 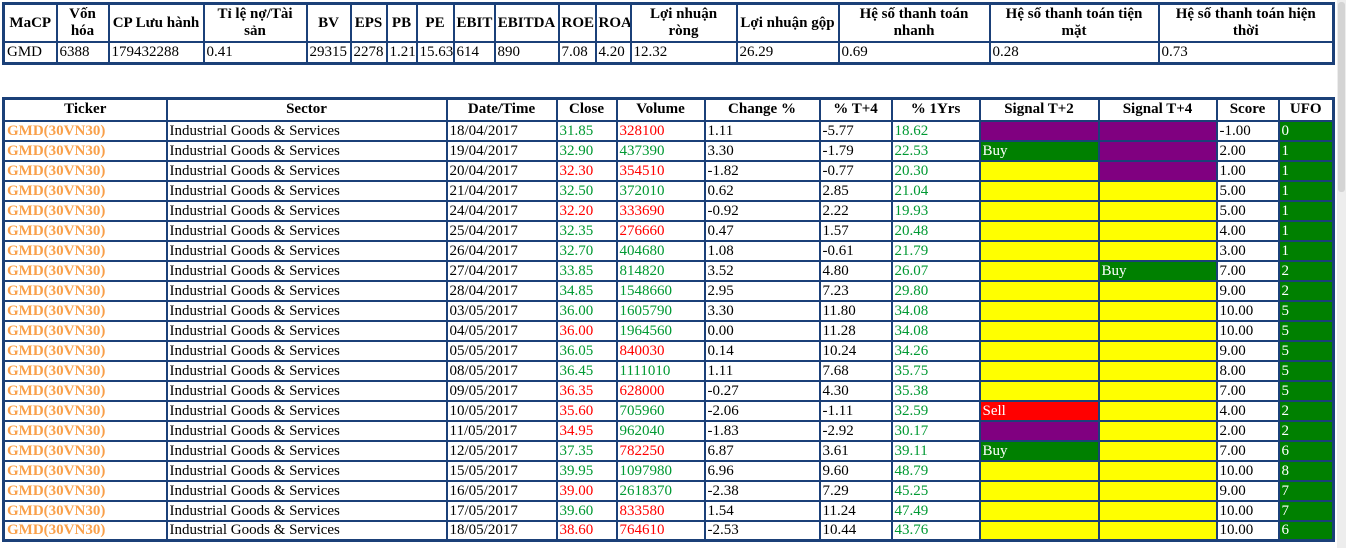 What do you see at coordinates (1247, 410) in the screenshot?
I see `score-cell: 4.00` at bounding box center [1247, 410].